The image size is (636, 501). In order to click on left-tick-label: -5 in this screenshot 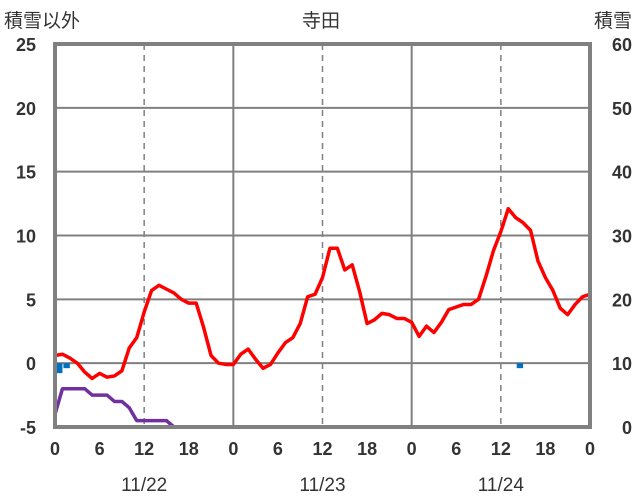, I will do `click(28, 428)`.